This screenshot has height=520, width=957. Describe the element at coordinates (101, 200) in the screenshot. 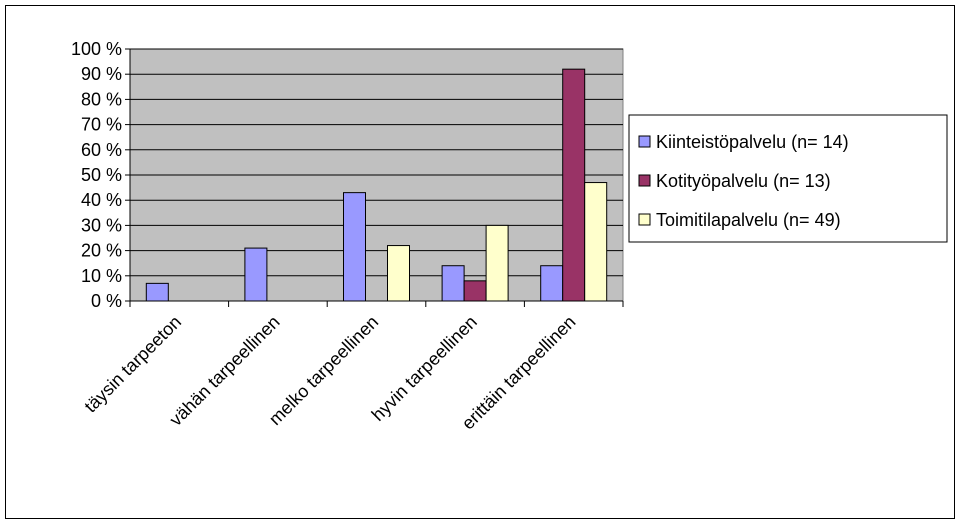

I see `y-tick-label: 40 %` at that location.